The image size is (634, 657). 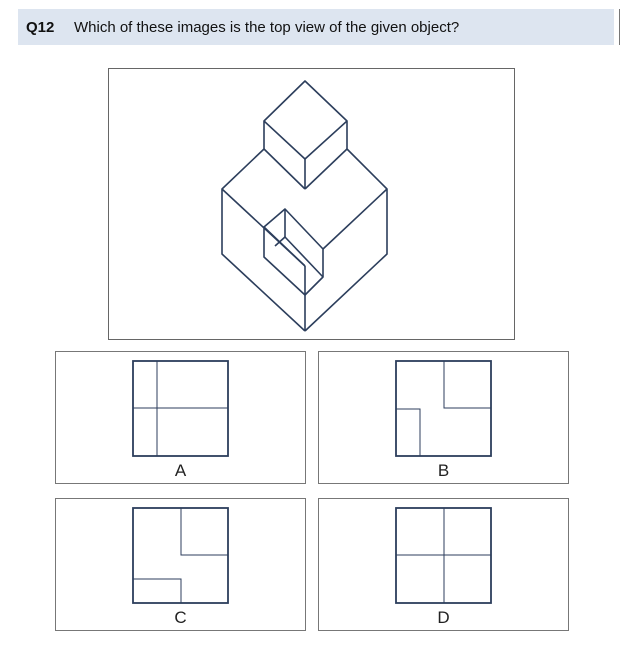 What do you see at coordinates (443, 408) in the screenshot?
I see `option-b-drawing` at bounding box center [443, 408].